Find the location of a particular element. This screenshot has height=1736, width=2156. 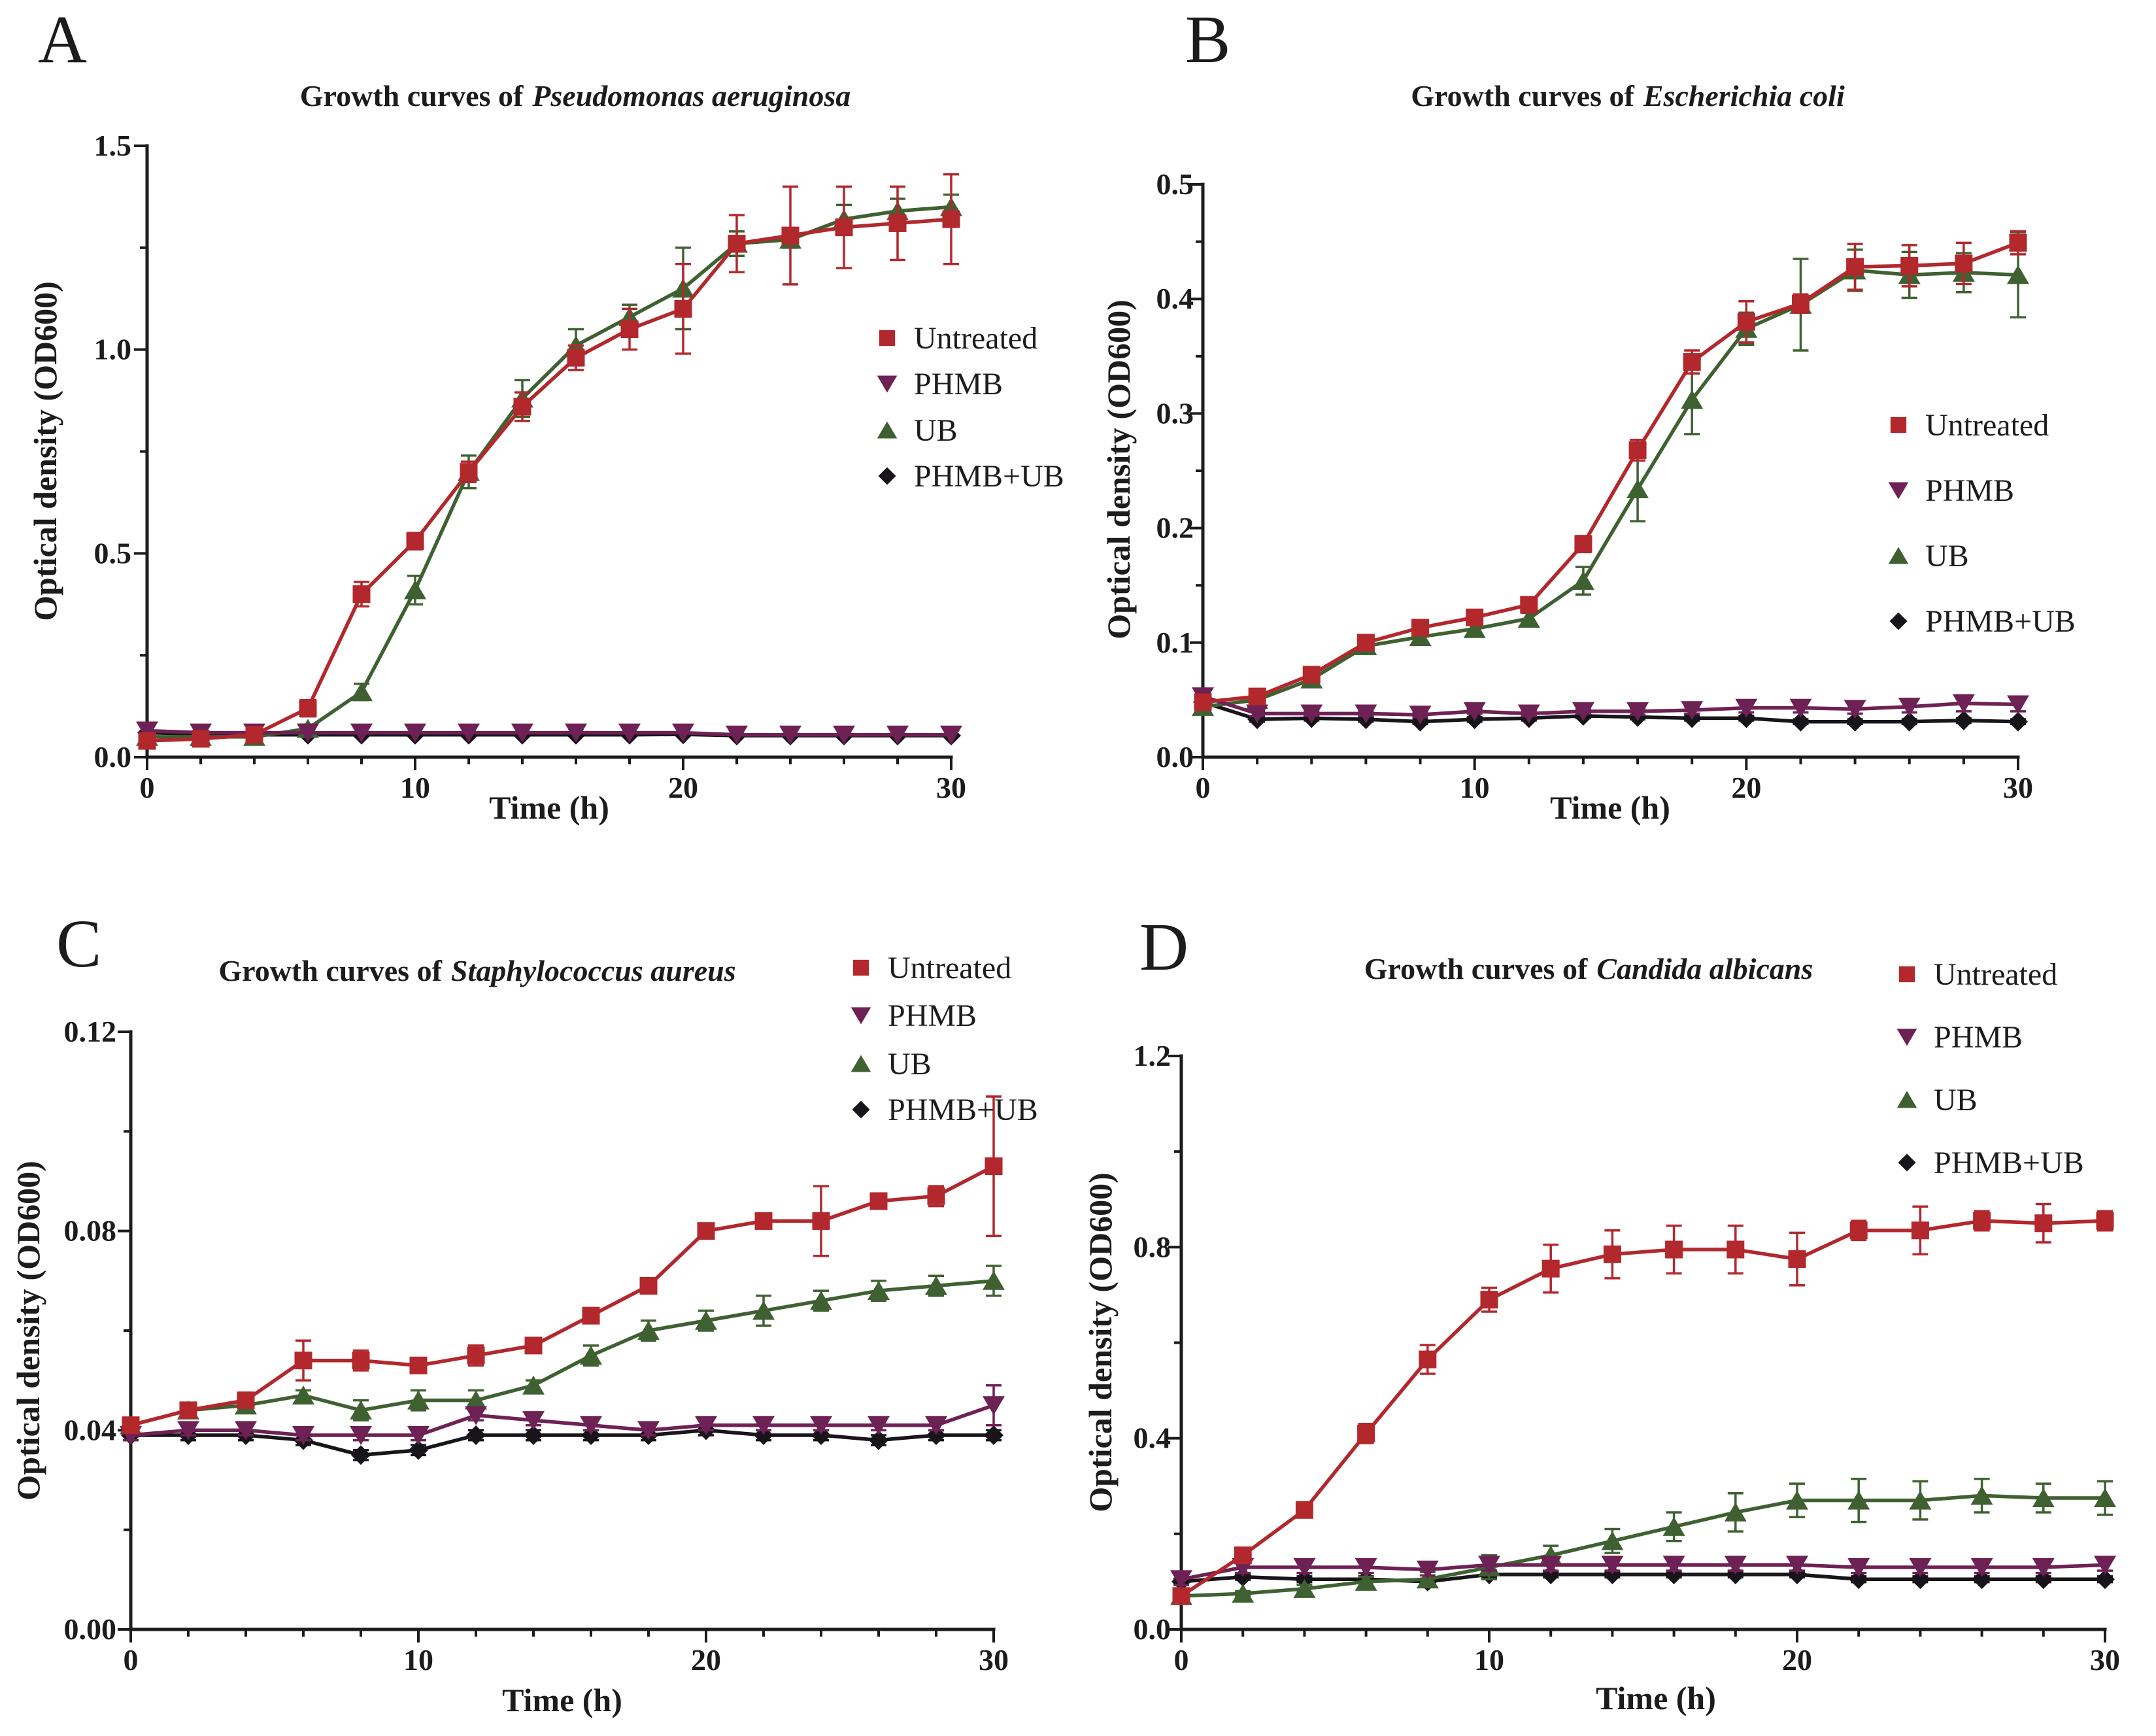

x-axis-label-d: Time (h) is located at coordinates (1656, 1698).